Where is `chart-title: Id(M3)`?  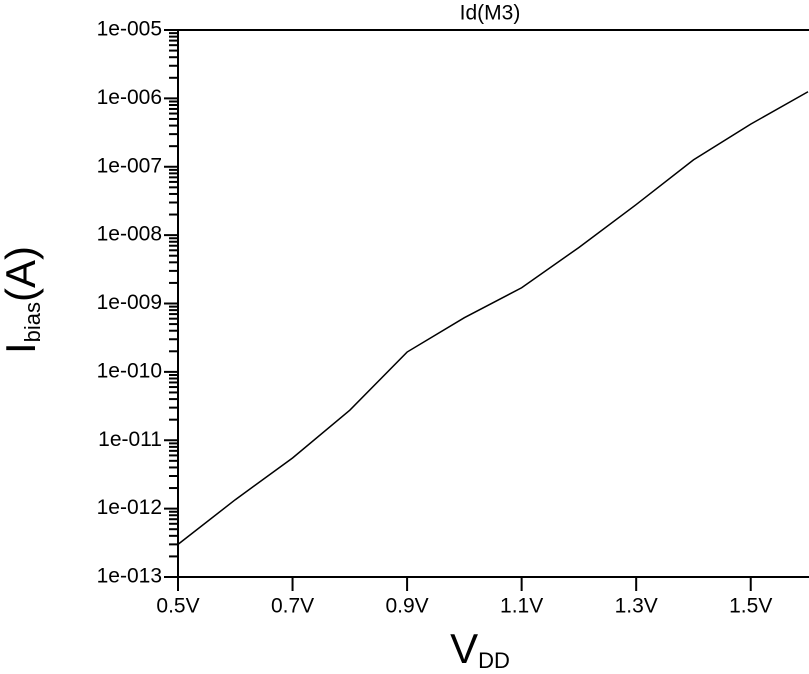 chart-title: Id(M3) is located at coordinates (490, 13).